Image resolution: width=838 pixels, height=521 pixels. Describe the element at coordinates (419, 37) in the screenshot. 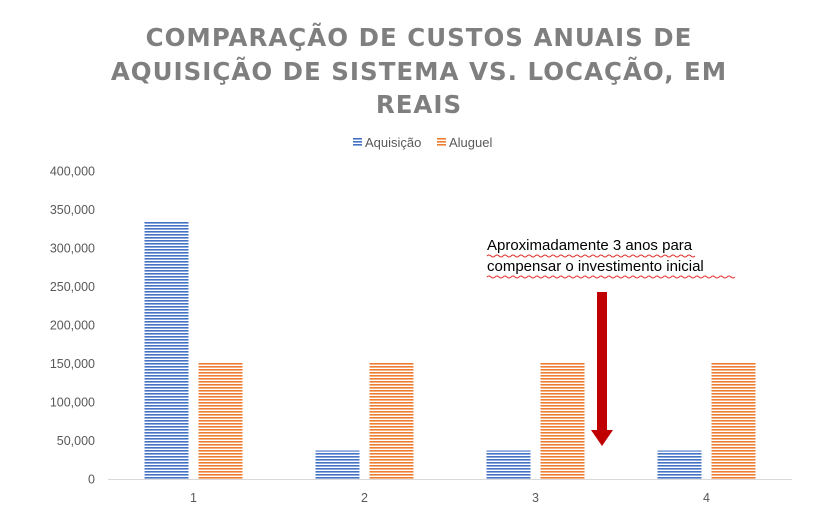

I see `chart-title-line-1: COMPARAÇÃO DE CUSTOS ANUAIS DE` at that location.